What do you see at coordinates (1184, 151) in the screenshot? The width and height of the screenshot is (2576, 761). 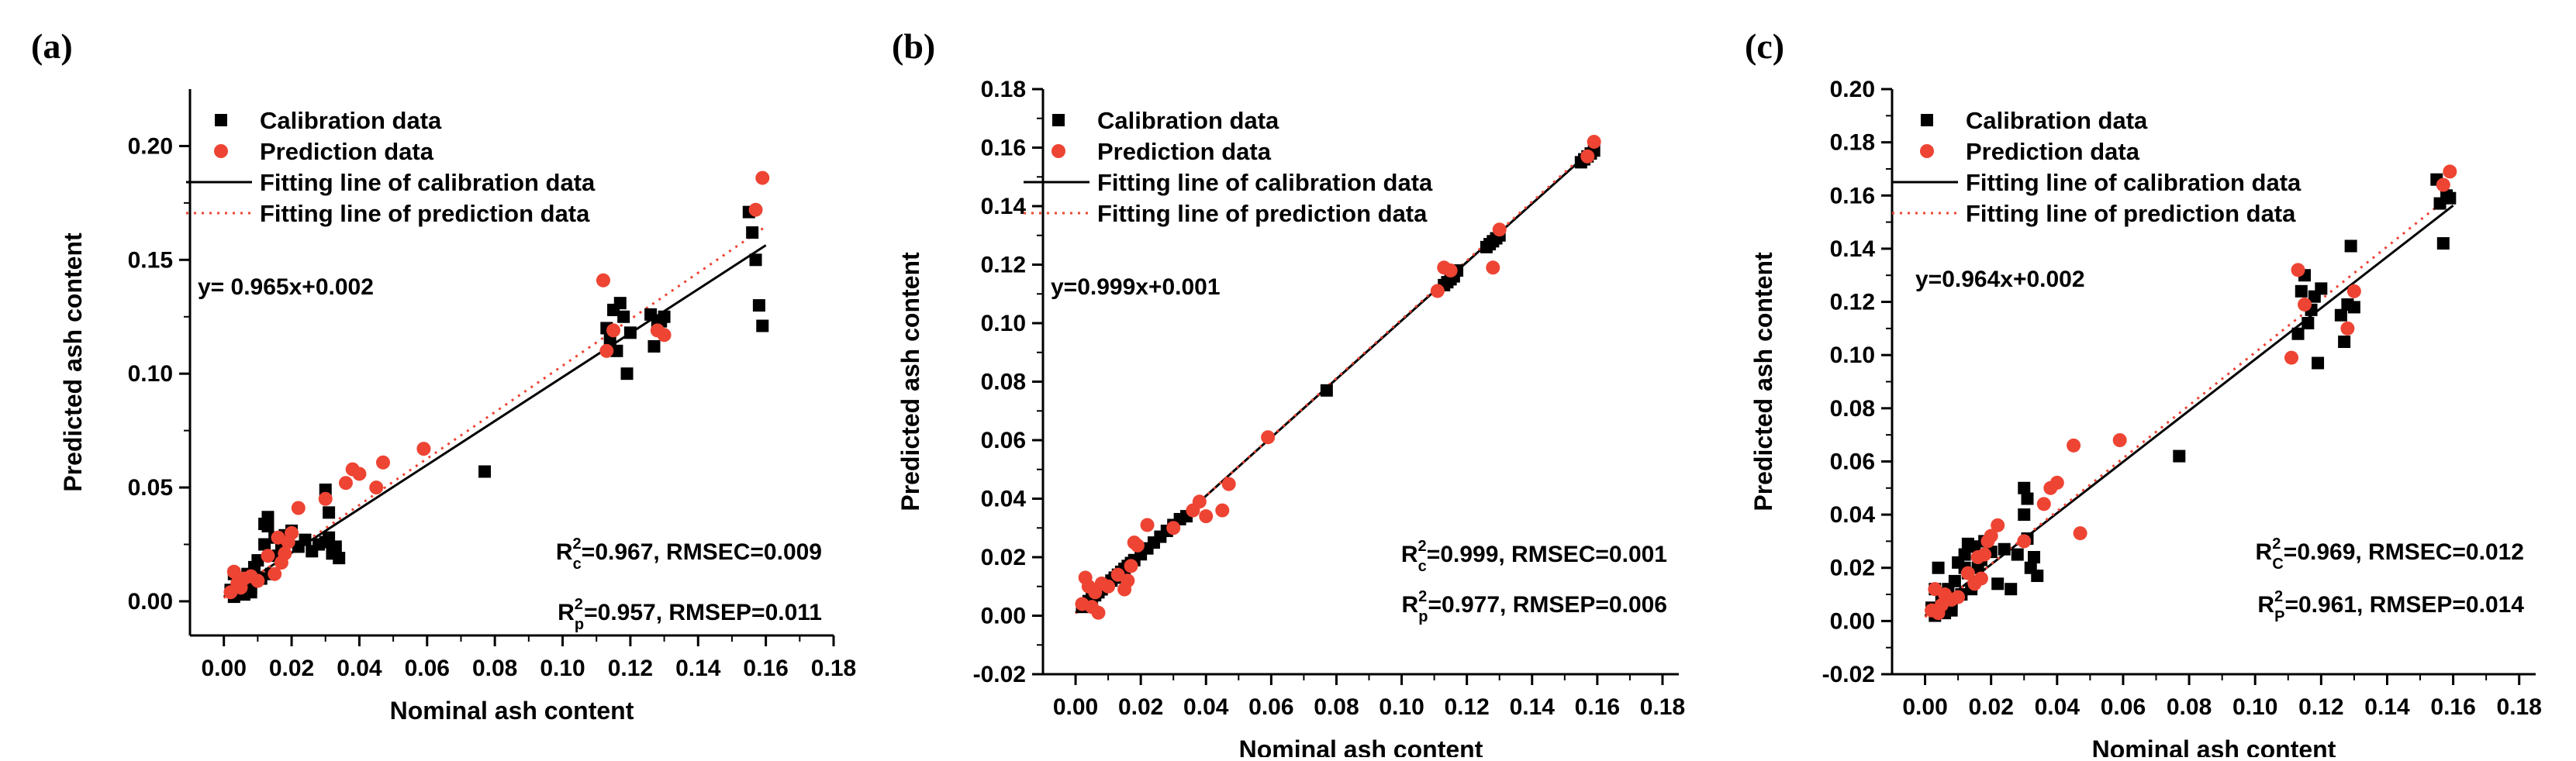 I see `legend-label-prediction: Prediction data` at bounding box center [1184, 151].